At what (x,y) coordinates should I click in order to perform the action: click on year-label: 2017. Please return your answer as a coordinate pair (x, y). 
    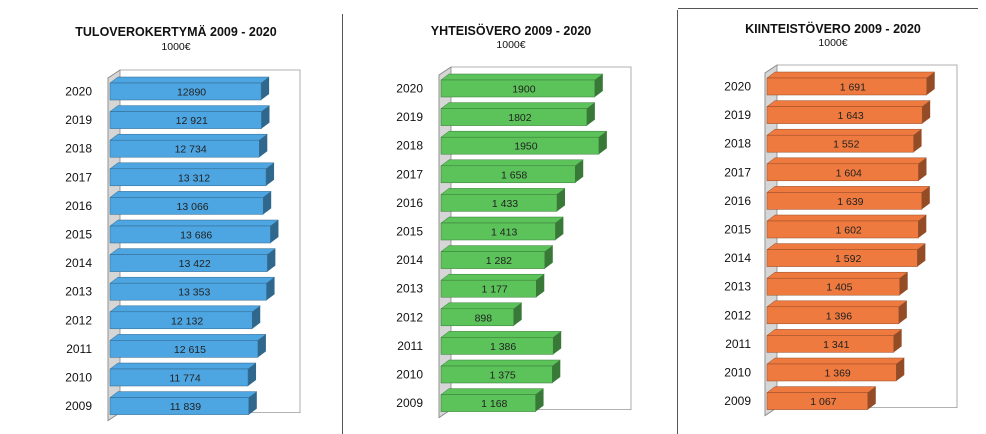
    Looking at the image, I should click on (78, 177).